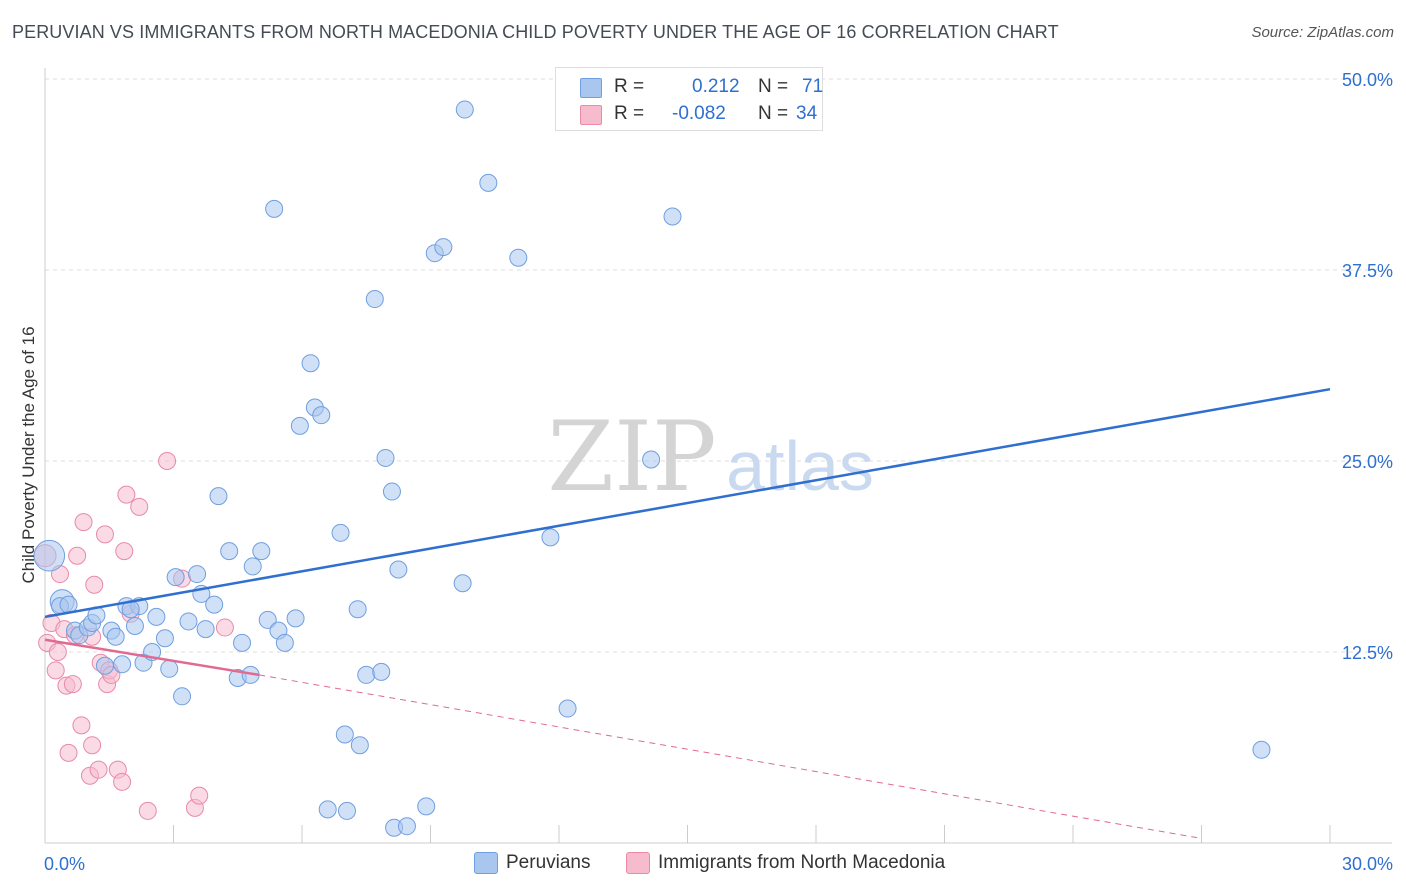 The width and height of the screenshot is (1406, 892). What do you see at coordinates (486, 863) in the screenshot?
I see `bottom-legend-swatch-blue` at bounding box center [486, 863].